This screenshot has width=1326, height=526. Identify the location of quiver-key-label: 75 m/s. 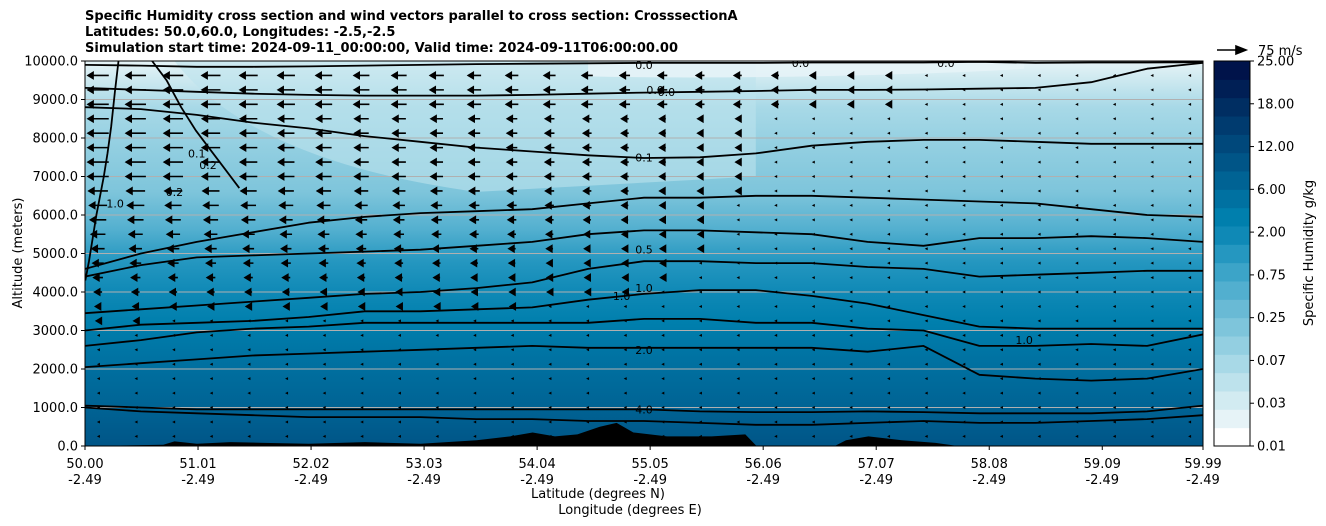
(1280, 51).